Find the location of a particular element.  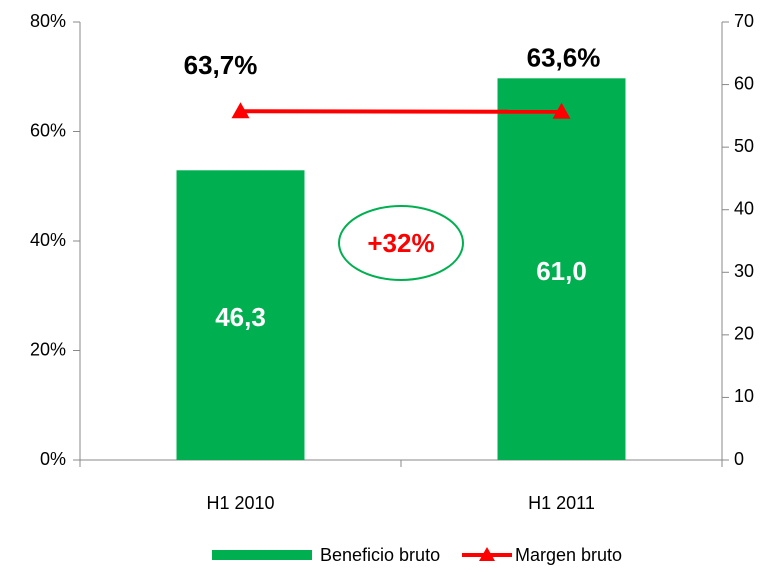

x-tick-label: H1 2011 is located at coordinates (561, 503).